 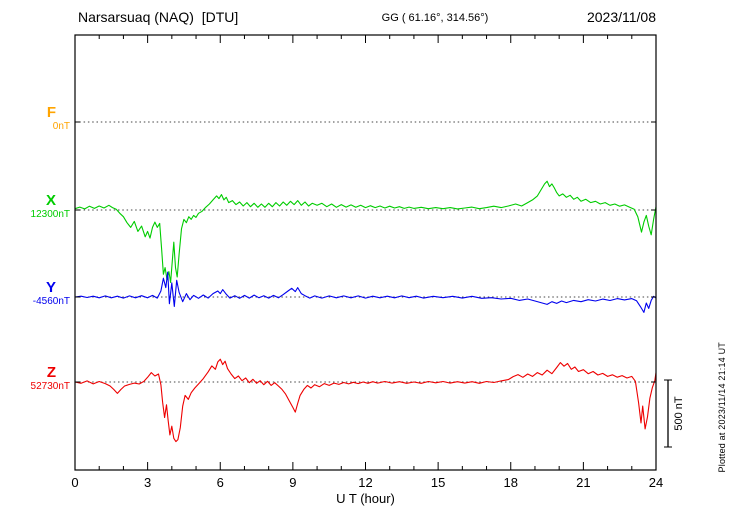 What do you see at coordinates (36, 206) in the screenshot?
I see `series-label-X: X 12300nT` at bounding box center [36, 206].